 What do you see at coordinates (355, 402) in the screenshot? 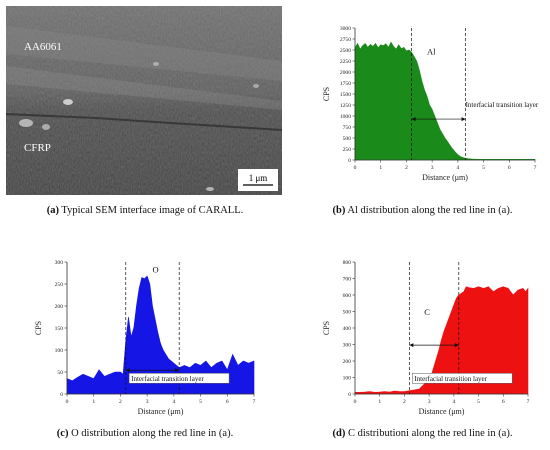
I see `chart-d-x-tick-label: 0` at bounding box center [355, 402].